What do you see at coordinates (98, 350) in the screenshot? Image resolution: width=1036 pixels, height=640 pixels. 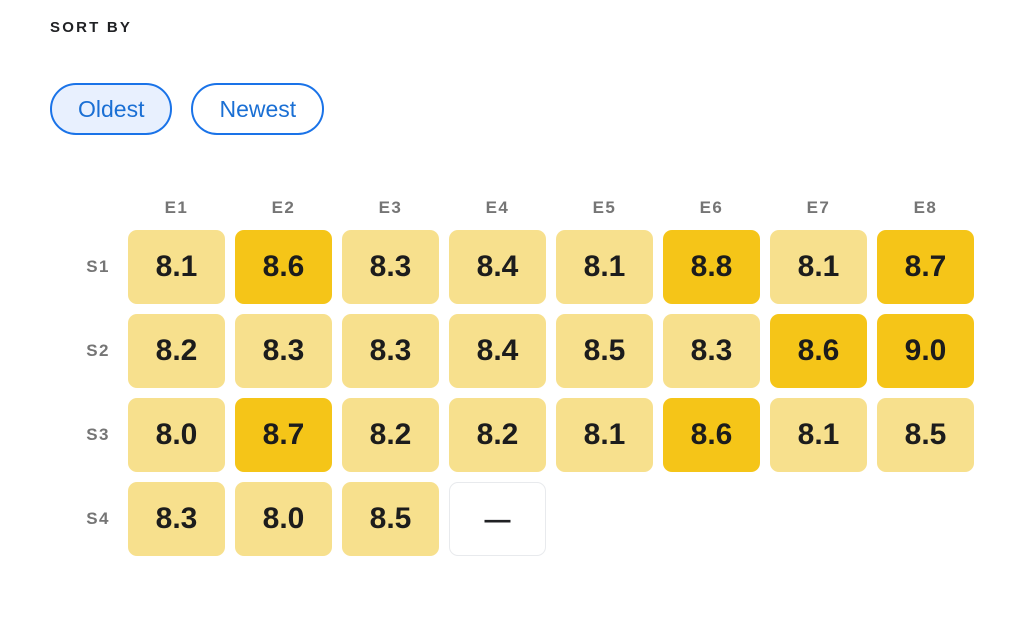 I see `row-header-s2: S2` at bounding box center [98, 350].